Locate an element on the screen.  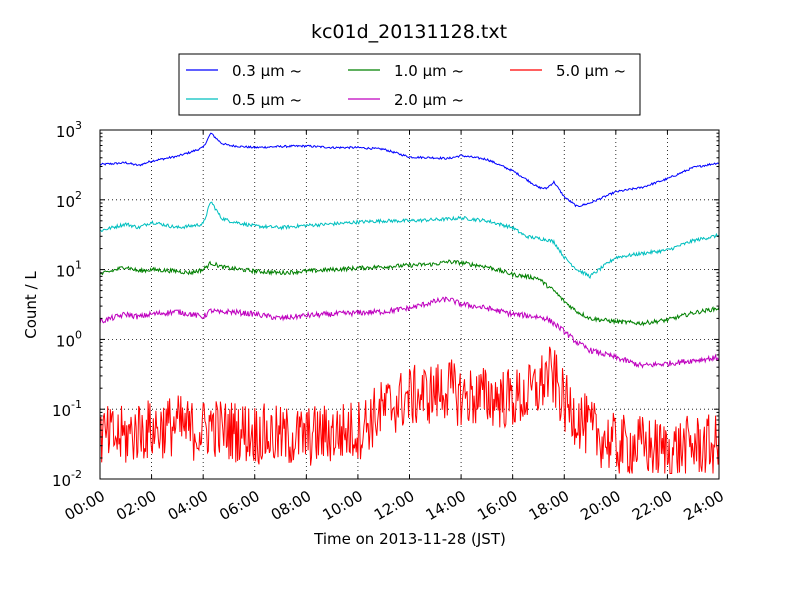
y-tick-label: 10² is located at coordinates (69, 200).